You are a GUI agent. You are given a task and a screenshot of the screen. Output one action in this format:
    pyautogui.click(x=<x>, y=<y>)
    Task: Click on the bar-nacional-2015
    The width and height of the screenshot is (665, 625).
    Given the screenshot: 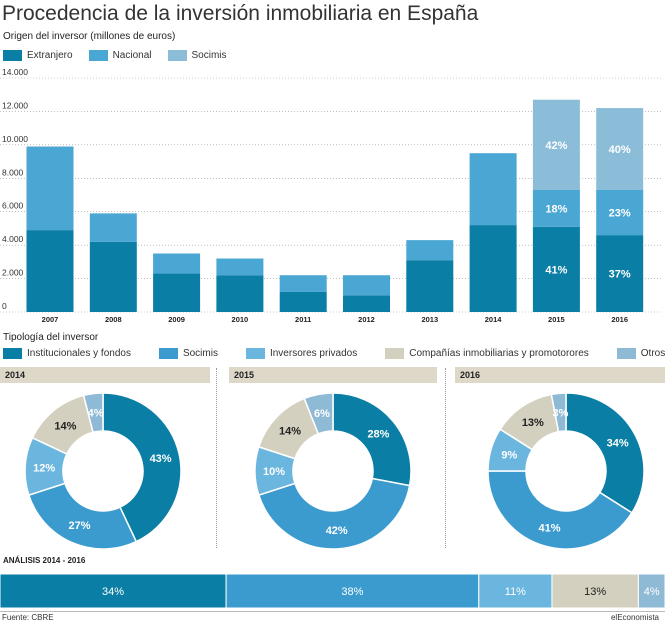 What is the action you would take?
    pyautogui.click(x=556, y=208)
    